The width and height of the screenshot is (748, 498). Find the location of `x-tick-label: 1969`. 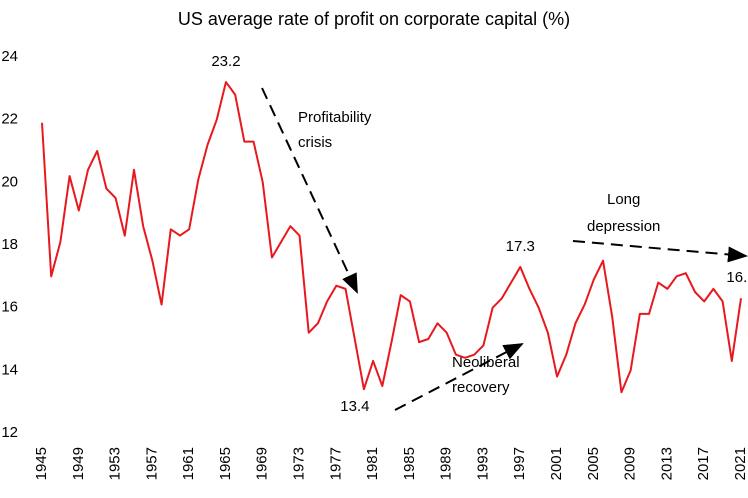

x-tick-label: 1969 is located at coordinates (262, 463).